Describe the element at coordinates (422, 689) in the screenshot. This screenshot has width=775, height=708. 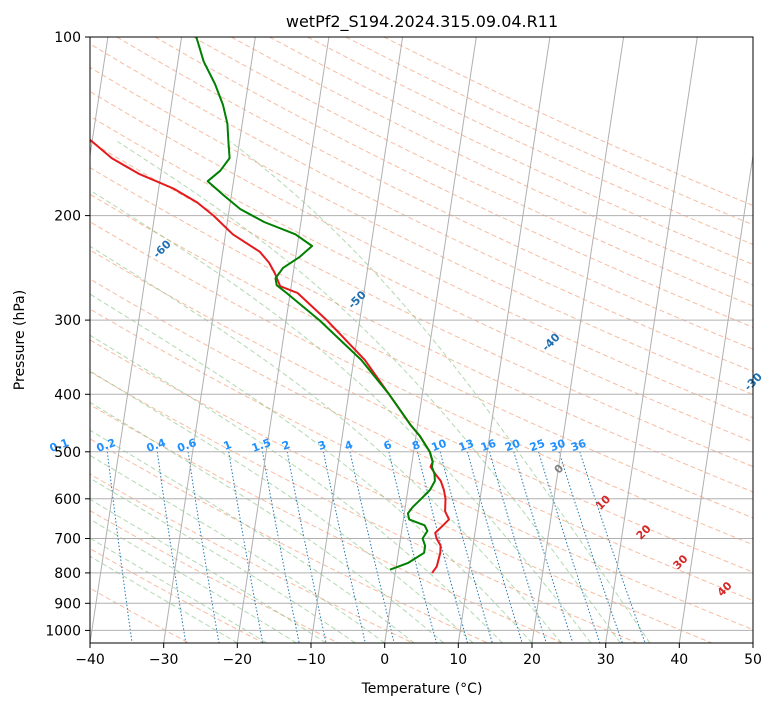
I see `x-axis-label: Temperature (°C)` at that location.